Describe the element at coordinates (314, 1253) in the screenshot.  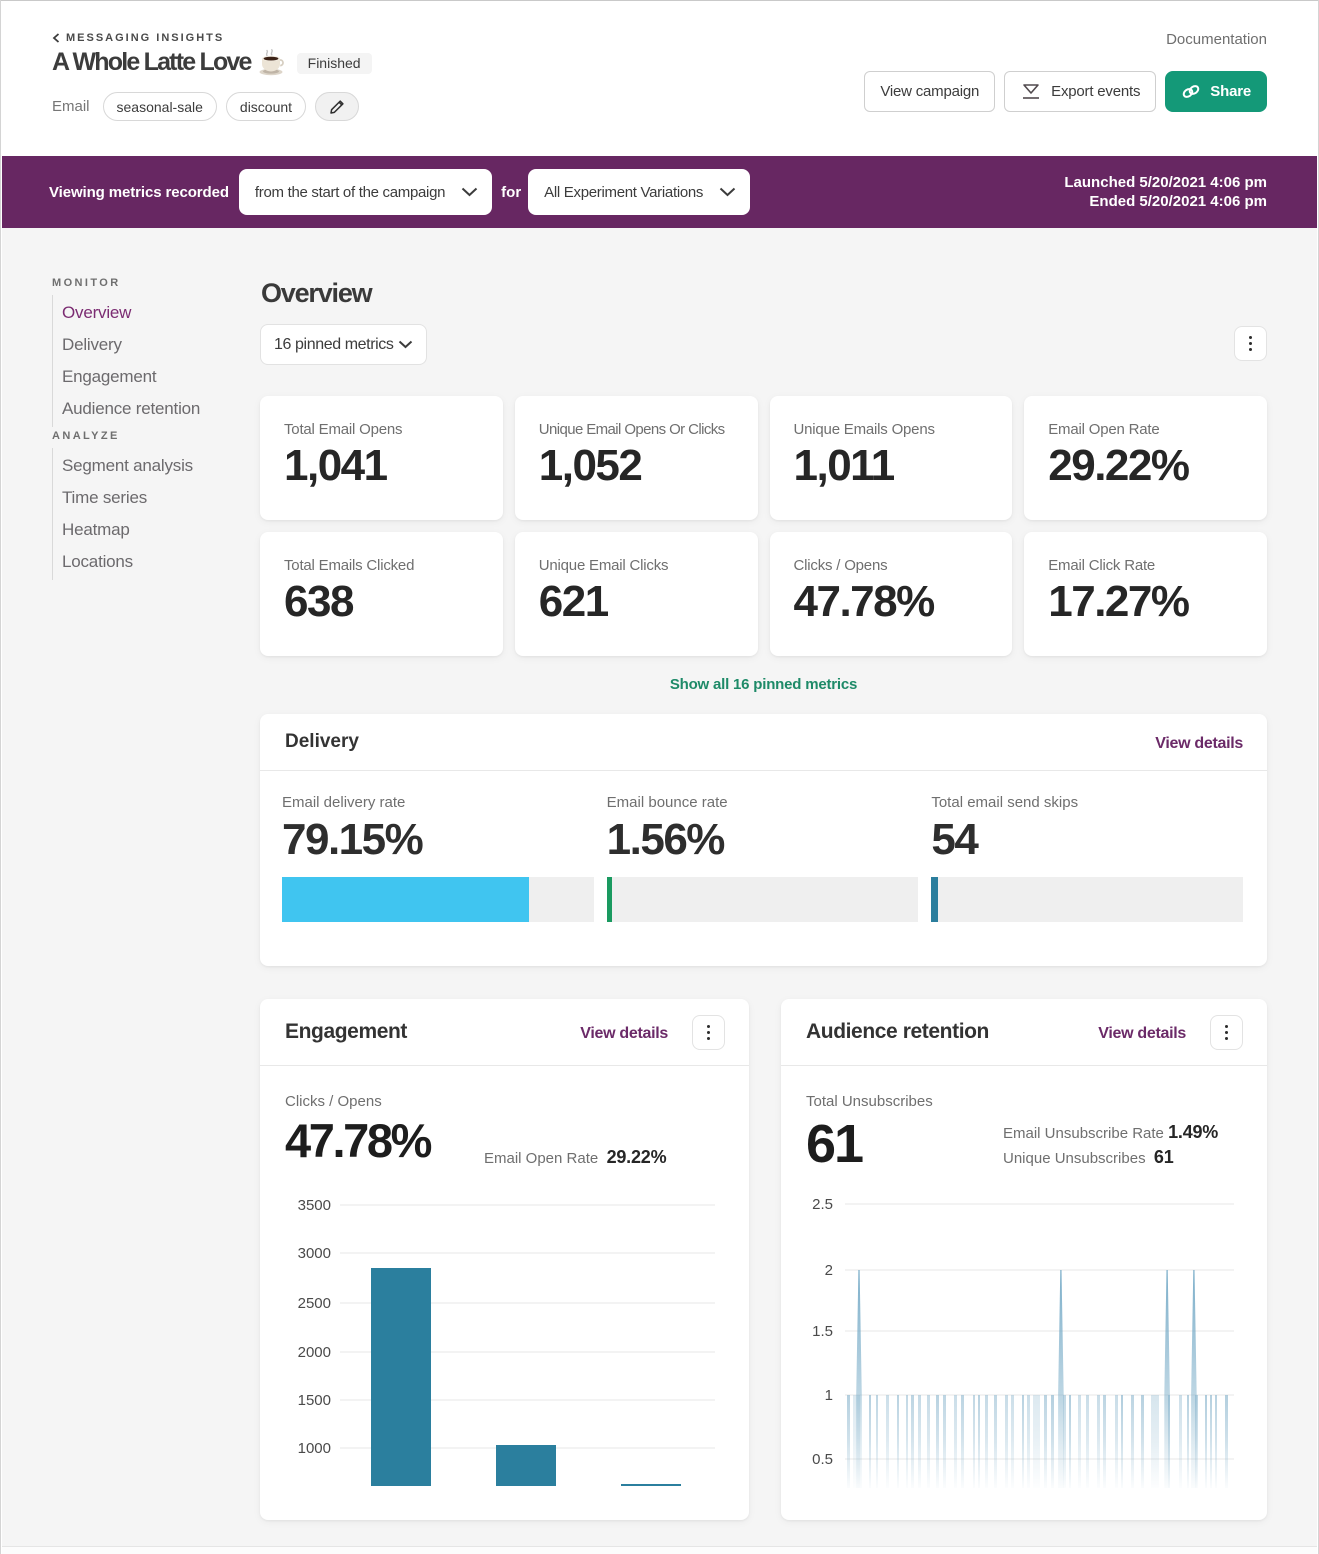
I see `svg-text: 3000` at that location.